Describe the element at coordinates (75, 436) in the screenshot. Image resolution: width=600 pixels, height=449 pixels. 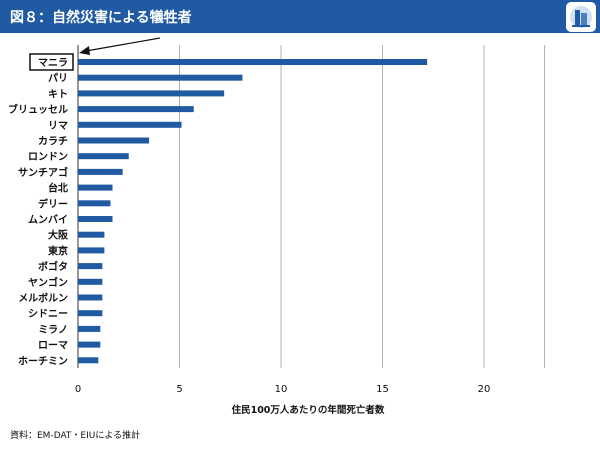
I see `source-note: 資料：EM-DAT・EIUによる推計` at that location.